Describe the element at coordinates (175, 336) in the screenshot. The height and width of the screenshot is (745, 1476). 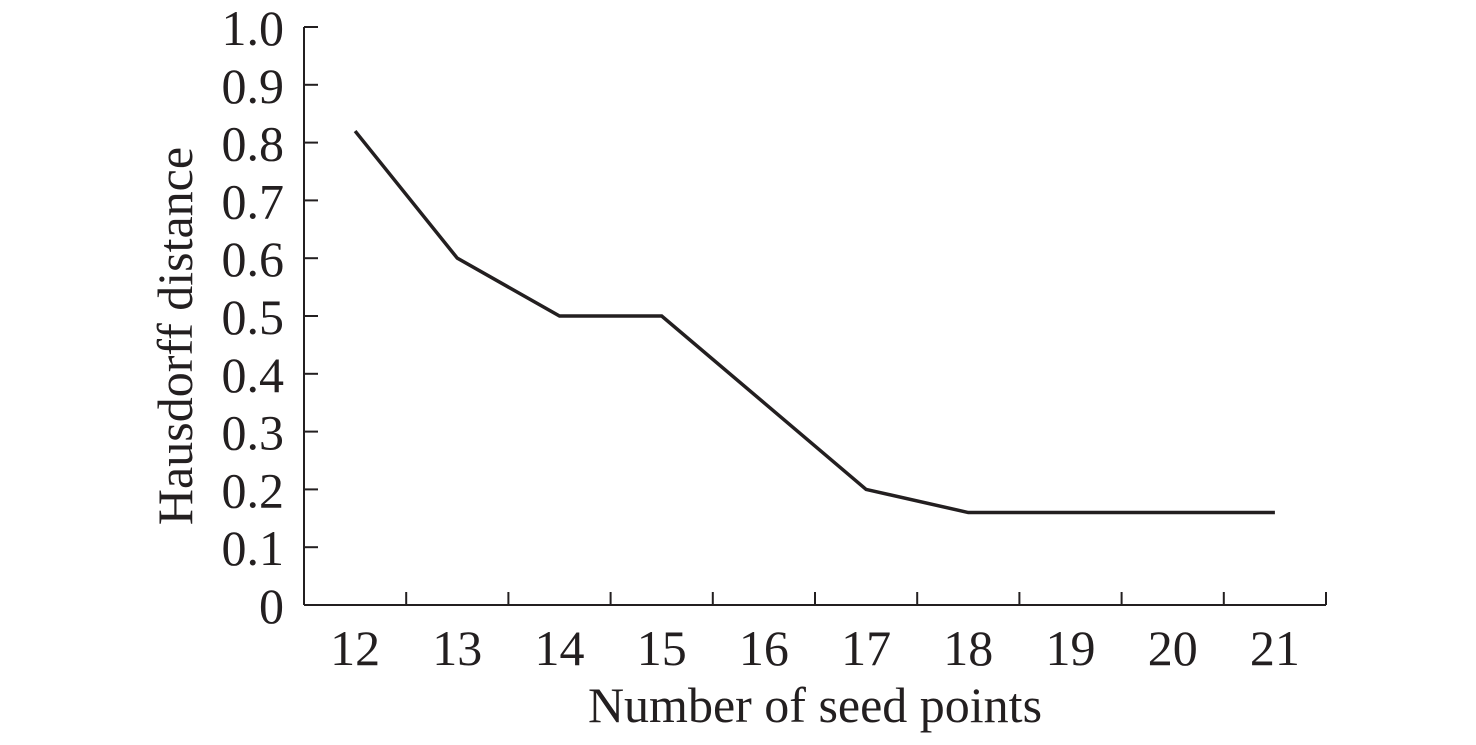
I see `y-axis-label: Hausdorff distance` at that location.